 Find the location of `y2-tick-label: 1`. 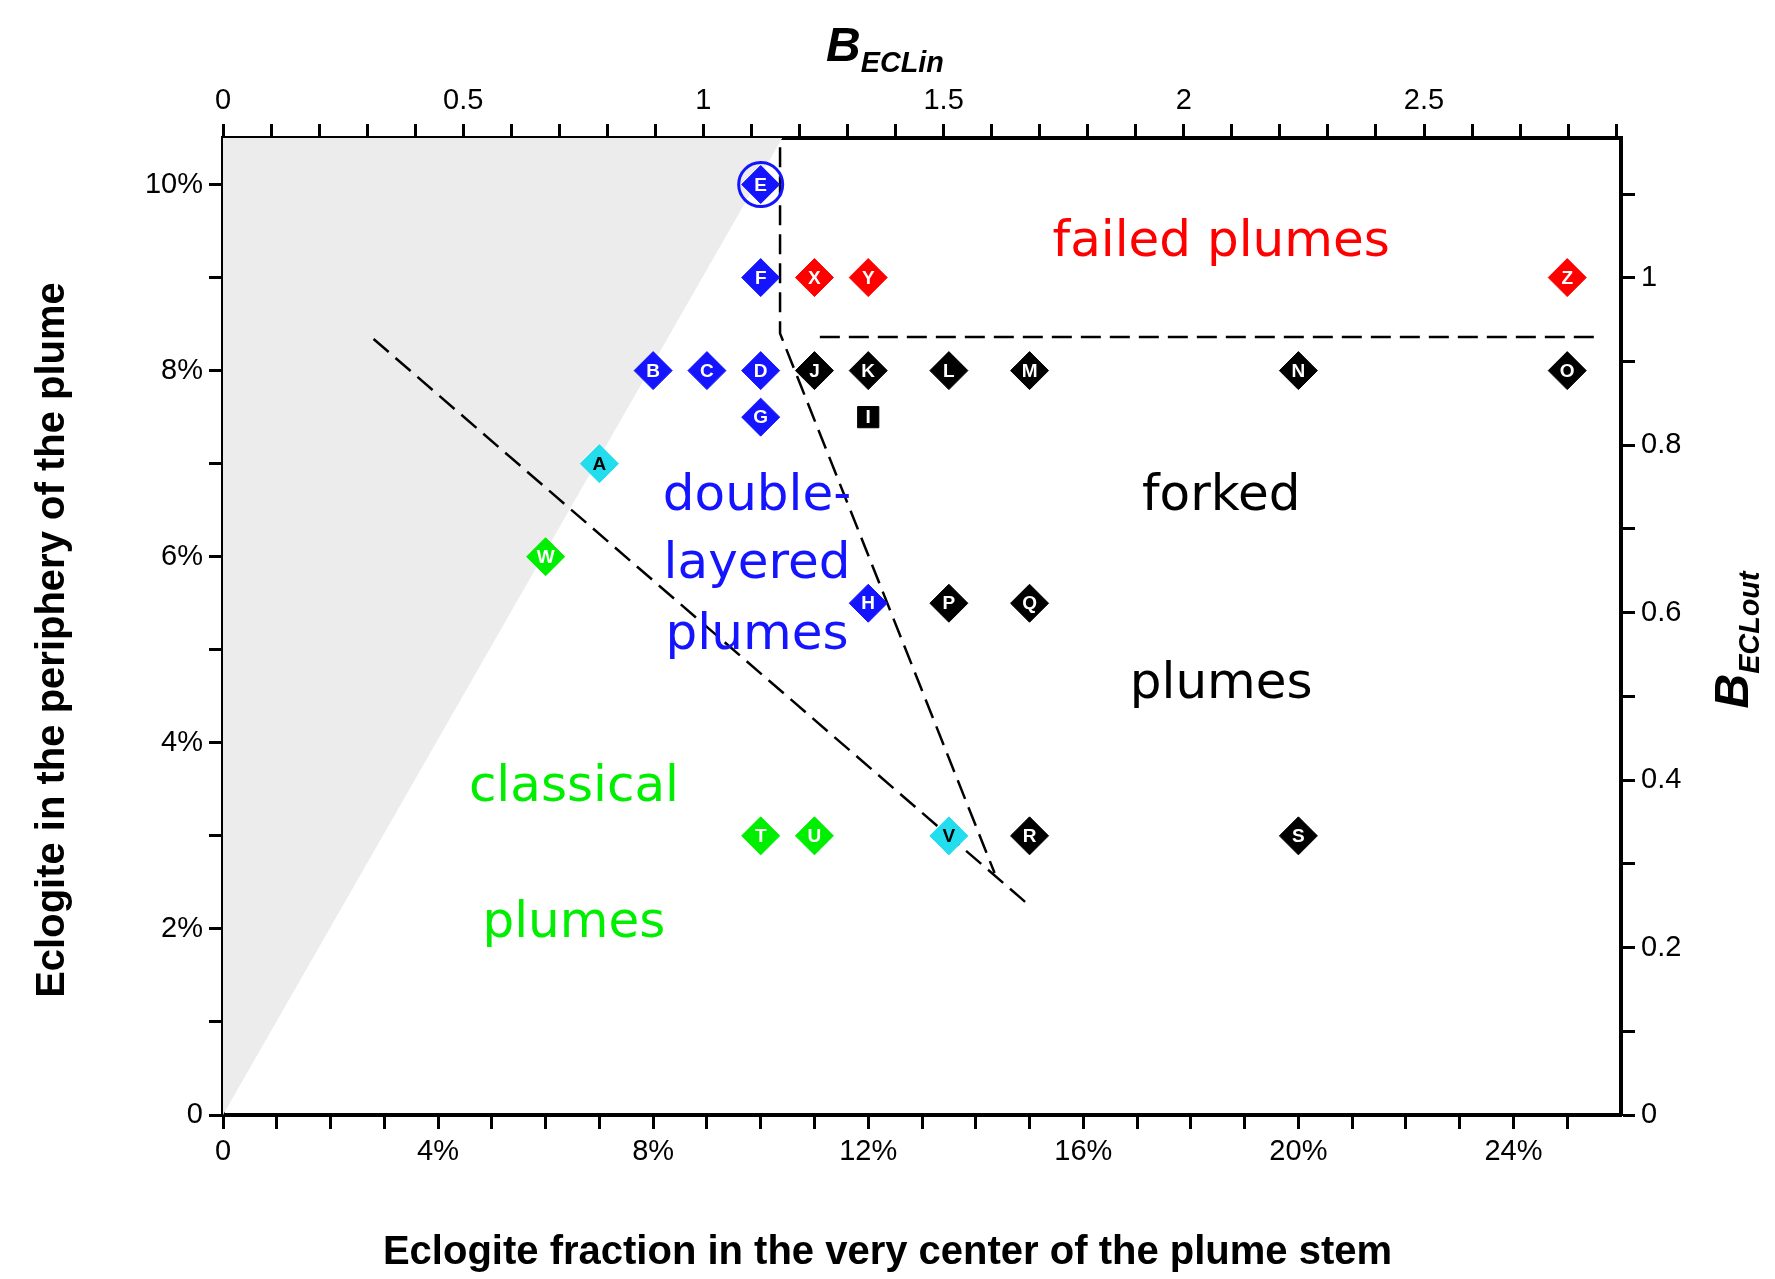

y2-tick-label: 1 is located at coordinates (1649, 275).